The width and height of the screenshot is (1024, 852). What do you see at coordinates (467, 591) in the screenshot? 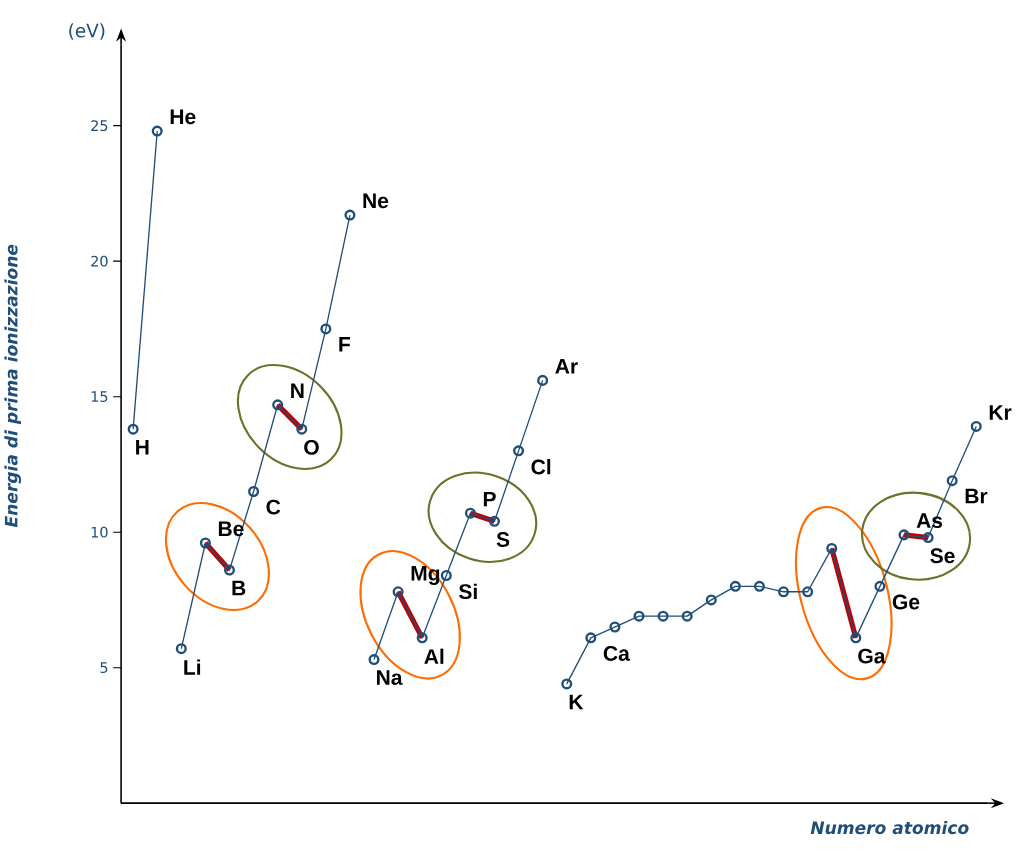
I see `text: Si` at bounding box center [467, 591].